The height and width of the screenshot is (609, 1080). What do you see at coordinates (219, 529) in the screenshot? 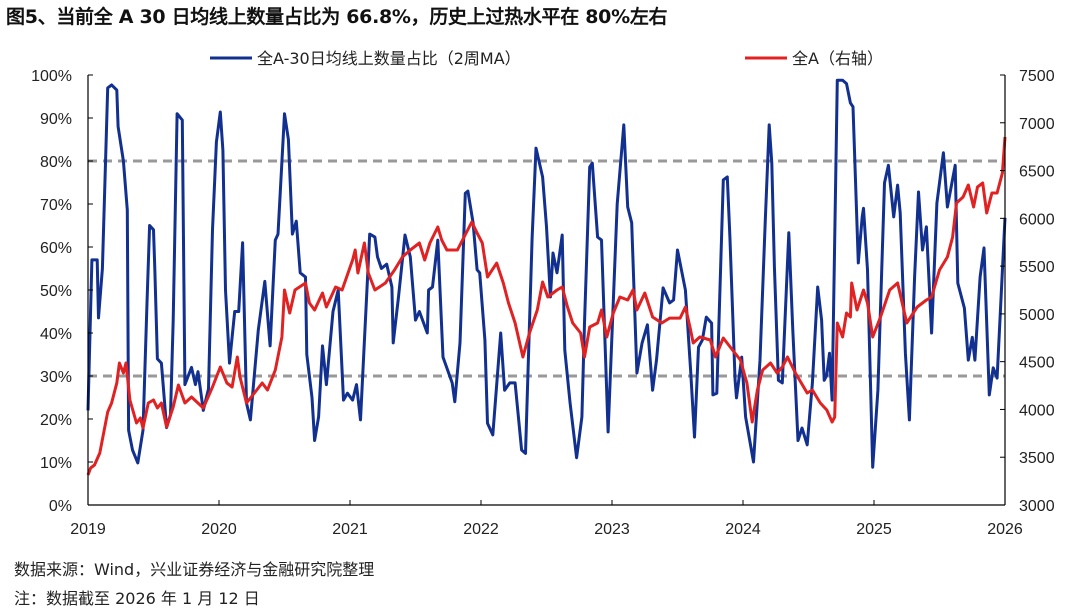
I see `x-tick-label: 2020` at bounding box center [219, 529].